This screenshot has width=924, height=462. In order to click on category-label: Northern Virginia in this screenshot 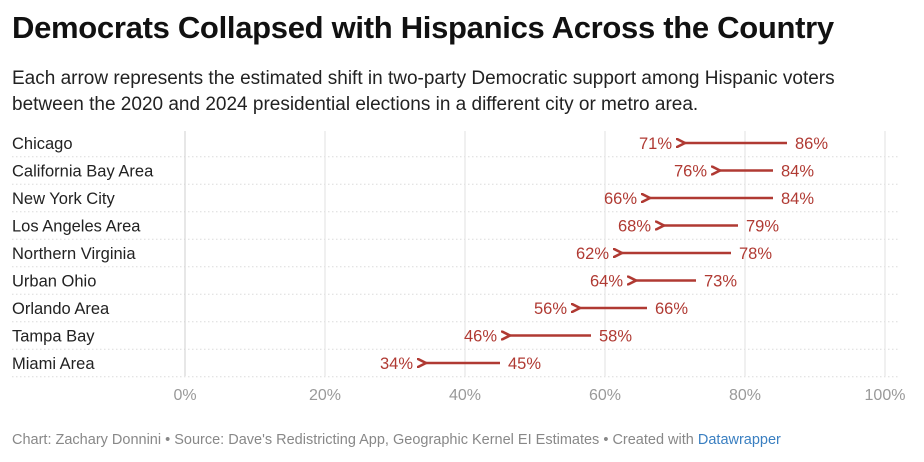, I will do `click(74, 254)`.